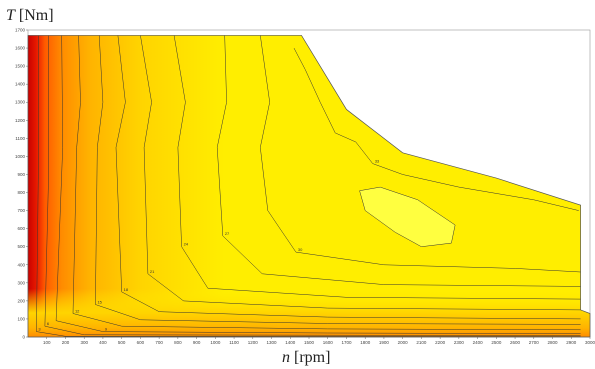 This screenshot has height=369, width=595. What do you see at coordinates (23, 337) in the screenshot?
I see `y-tick-label: 0` at bounding box center [23, 337].